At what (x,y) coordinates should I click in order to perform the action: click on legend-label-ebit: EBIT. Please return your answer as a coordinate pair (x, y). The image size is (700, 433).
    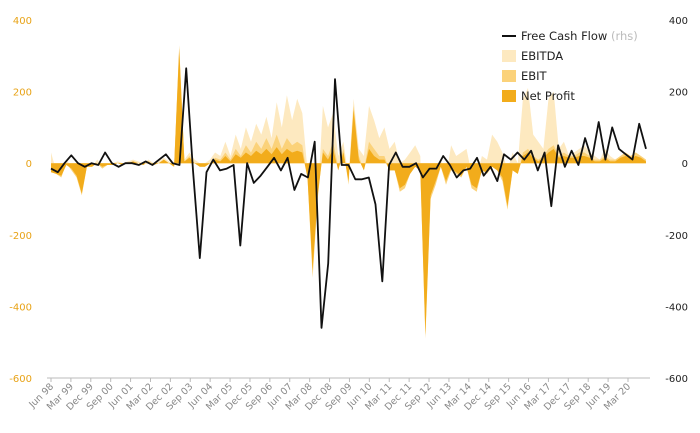
    Looking at the image, I should click on (534, 76).